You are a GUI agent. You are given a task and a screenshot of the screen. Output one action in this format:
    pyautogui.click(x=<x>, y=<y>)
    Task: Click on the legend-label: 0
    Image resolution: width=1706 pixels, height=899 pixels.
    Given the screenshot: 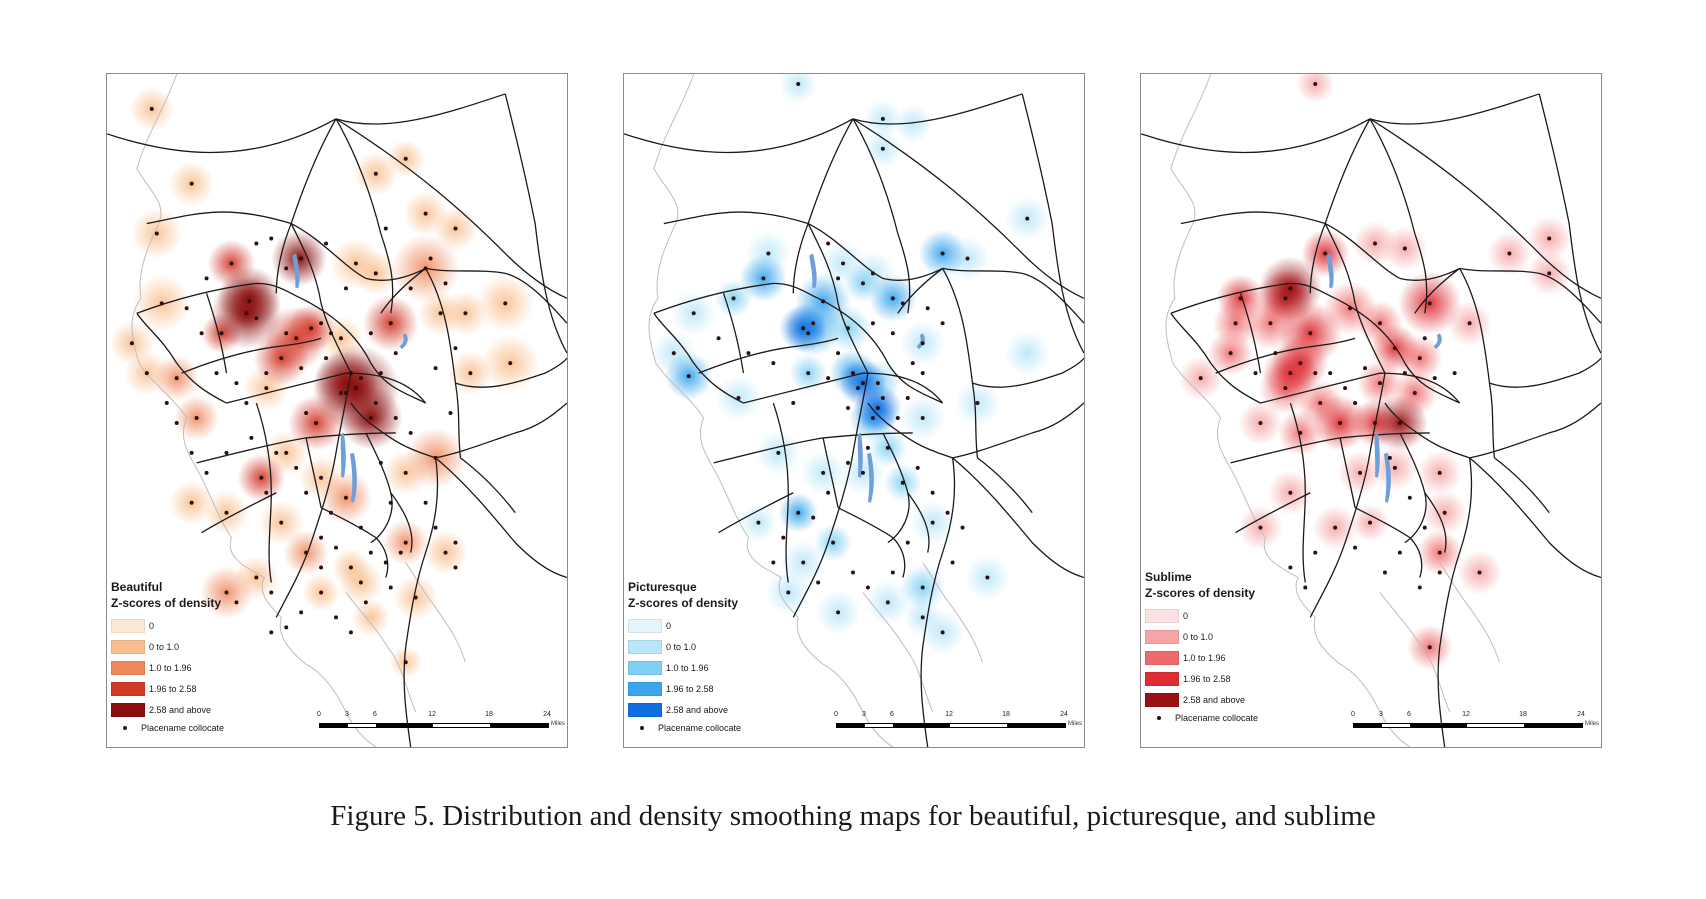 What is the action you would take?
    pyautogui.click(x=152, y=625)
    